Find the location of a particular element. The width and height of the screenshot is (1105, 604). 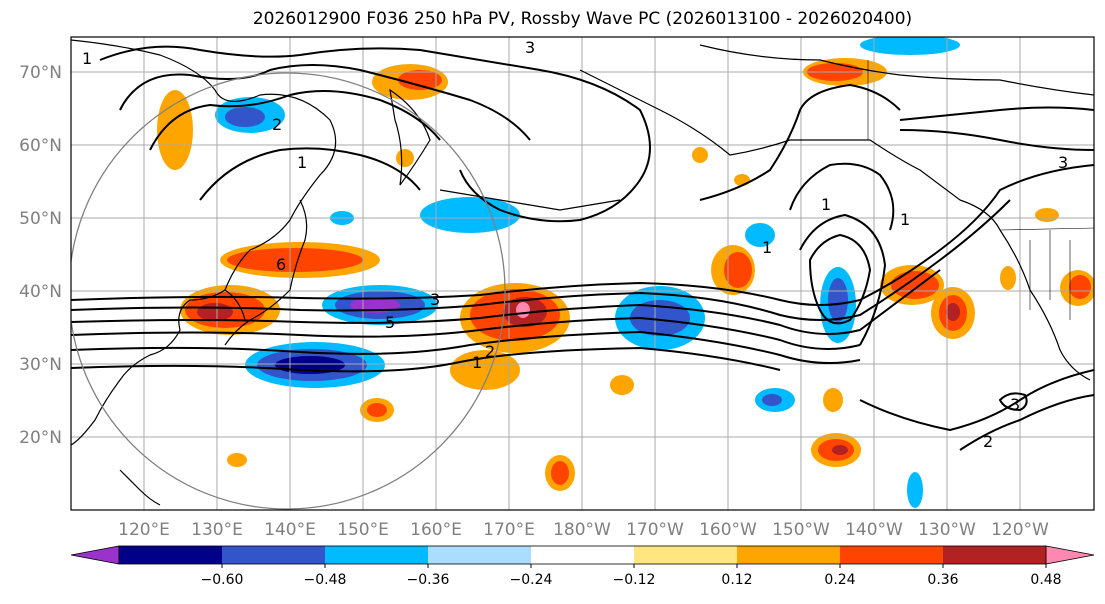

colorbar-tick-label: −0.60 is located at coordinates (222, 580).